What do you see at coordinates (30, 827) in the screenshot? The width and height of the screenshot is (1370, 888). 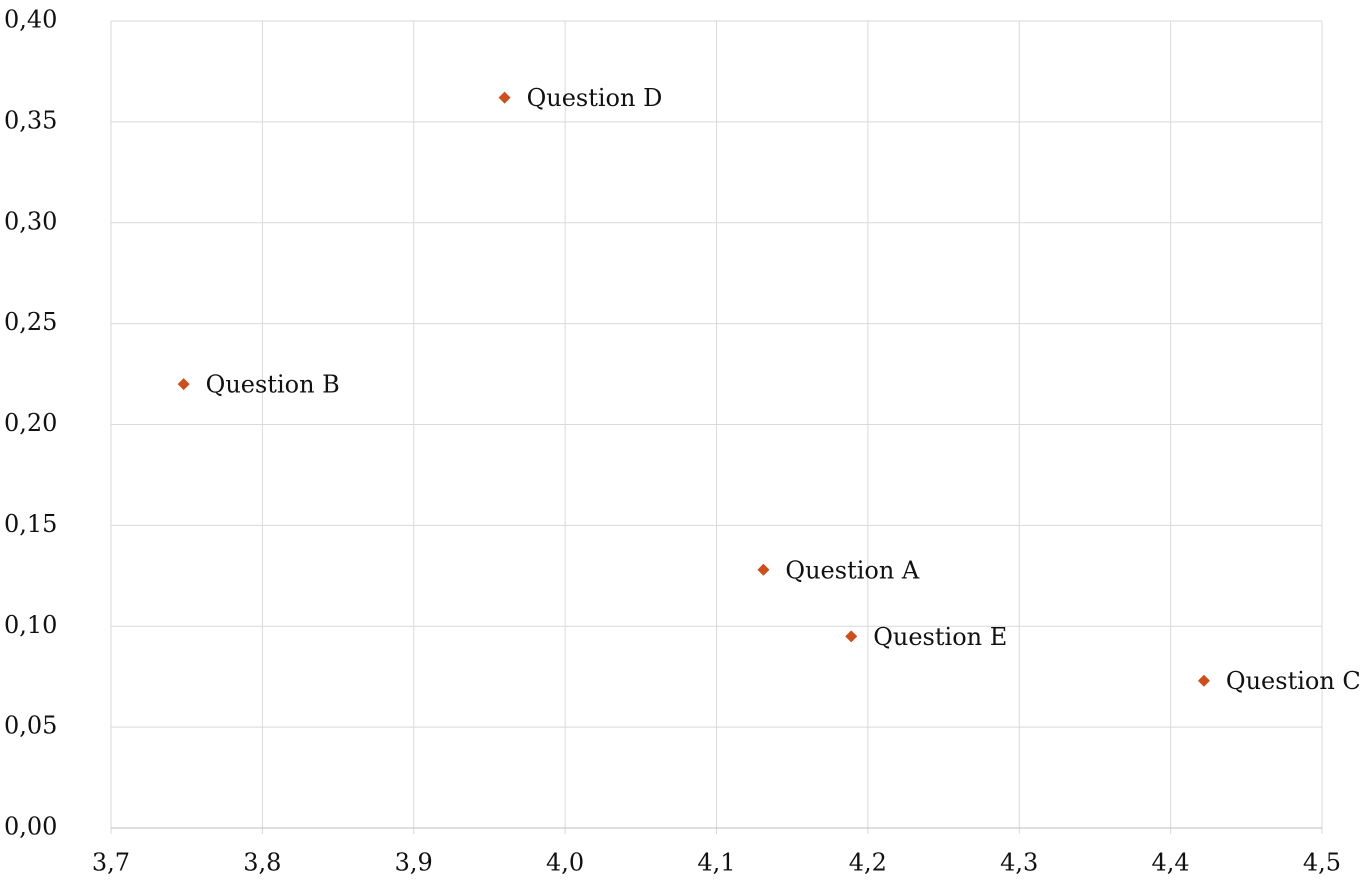 I see `y-tick-label: 0,00` at bounding box center [30, 827].